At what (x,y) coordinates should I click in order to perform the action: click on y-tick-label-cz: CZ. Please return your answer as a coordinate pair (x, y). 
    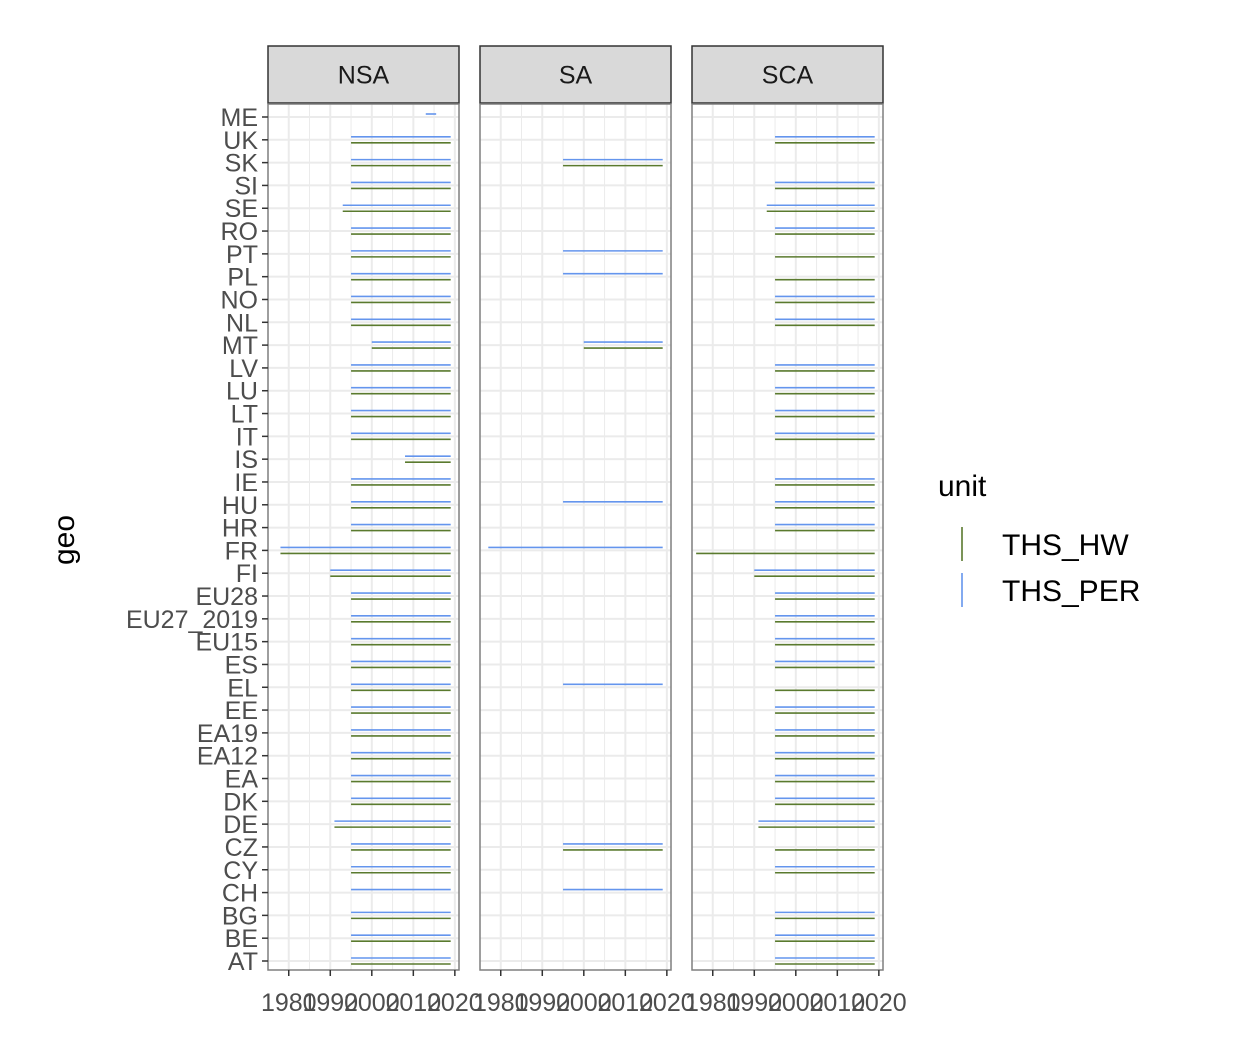
    Looking at the image, I should click on (241, 848).